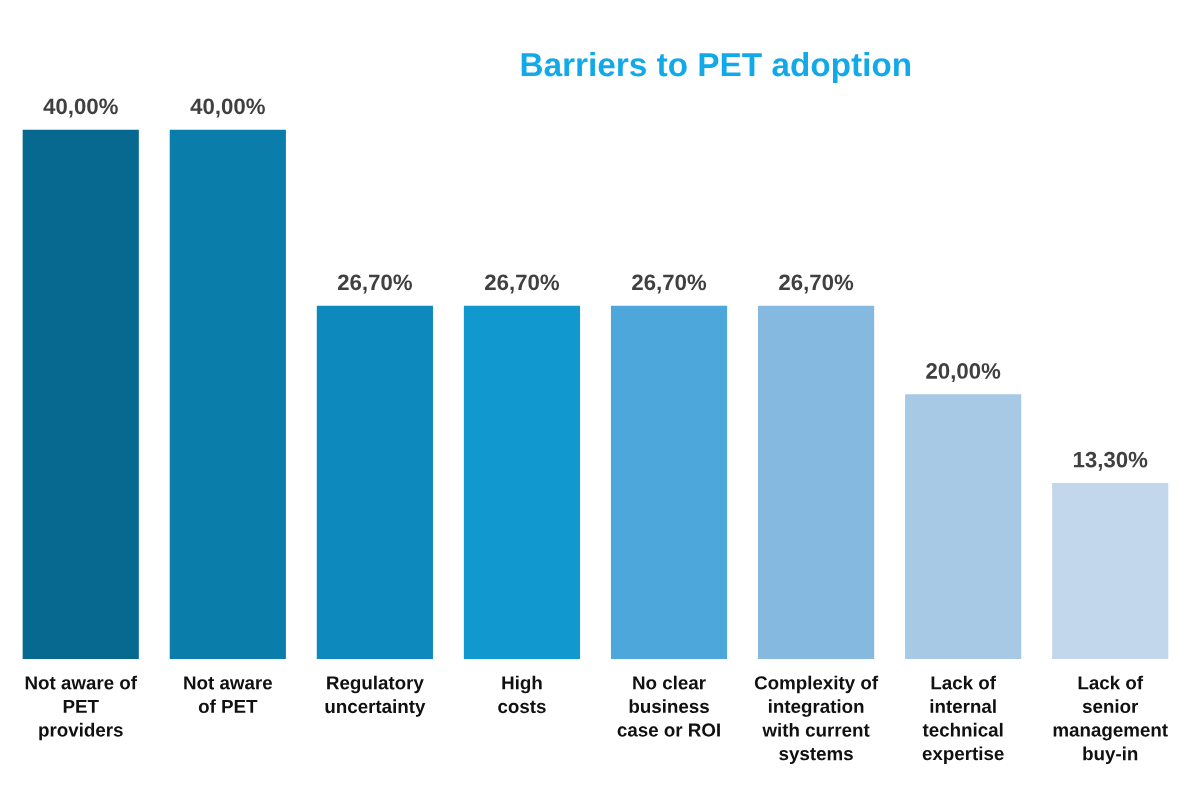 The width and height of the screenshot is (1203, 794). Describe the element at coordinates (1110, 720) in the screenshot. I see `x-tick-label: Lack of senior management buy-in` at that location.